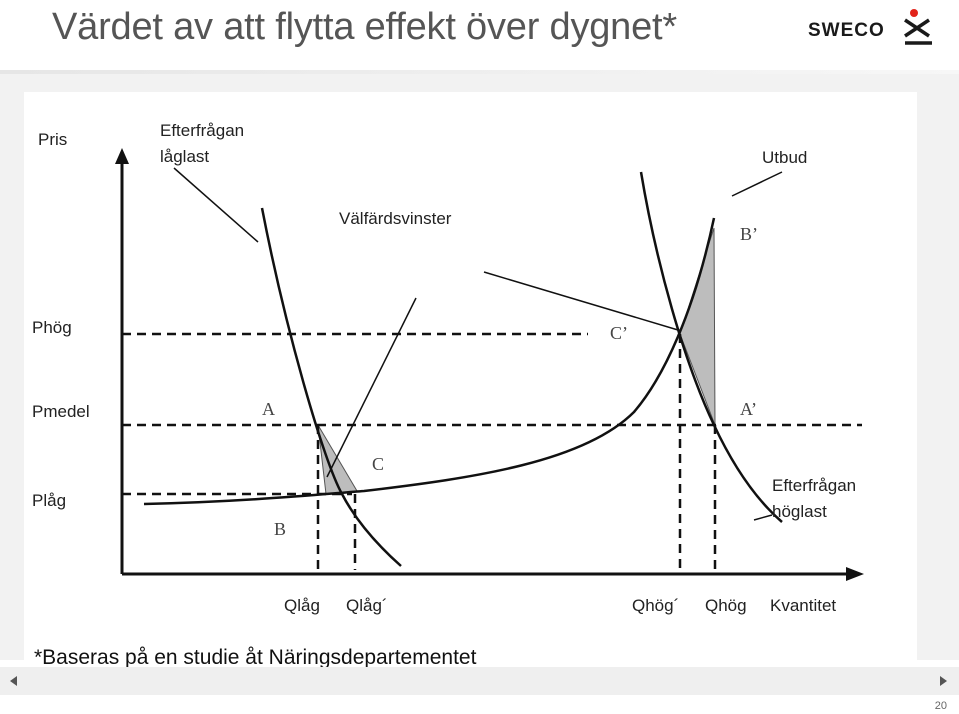  I want to click on y-axis-arrow-icon, so click(122, 156).